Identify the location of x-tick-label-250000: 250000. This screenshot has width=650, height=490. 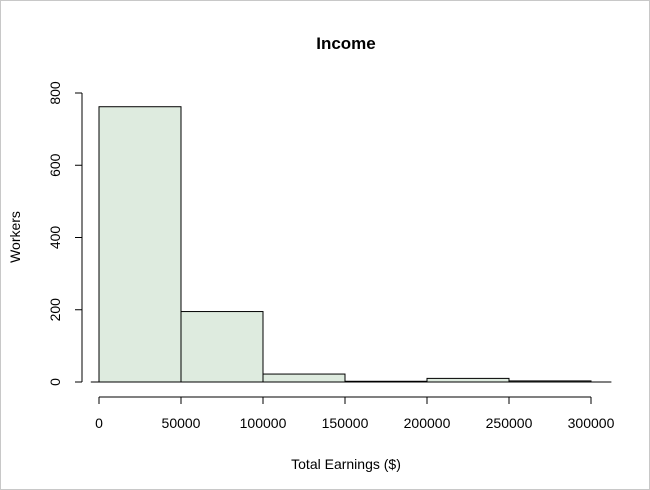
(509, 423).